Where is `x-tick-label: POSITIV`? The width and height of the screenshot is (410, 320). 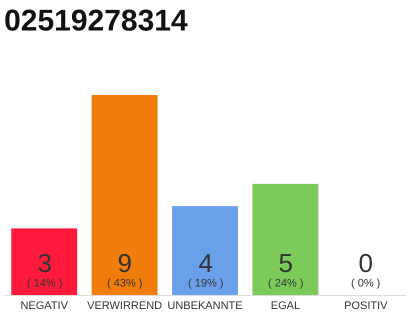
x-tick-label: POSITIV is located at coordinates (366, 306).